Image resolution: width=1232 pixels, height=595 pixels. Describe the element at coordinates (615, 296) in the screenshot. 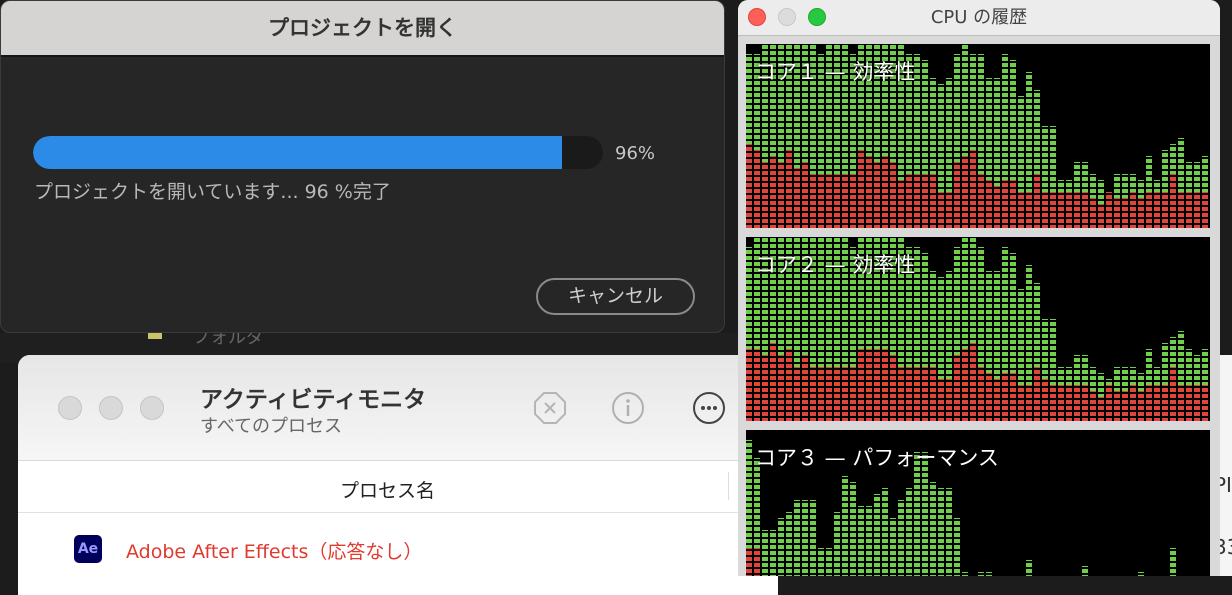

I see `cancel-button: キャンセル` at that location.